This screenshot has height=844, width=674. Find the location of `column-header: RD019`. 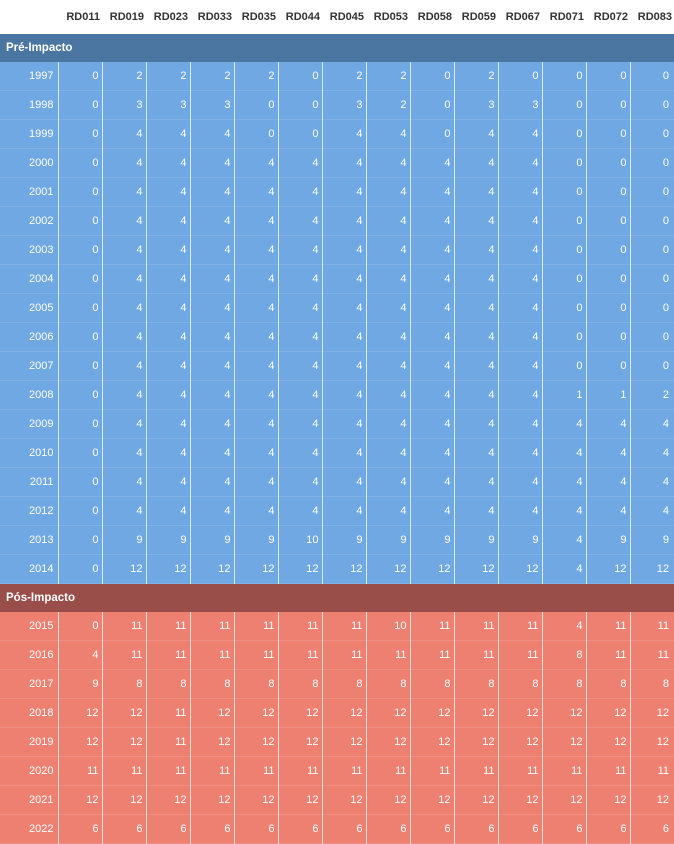

column-header: RD019 is located at coordinates (124, 17).